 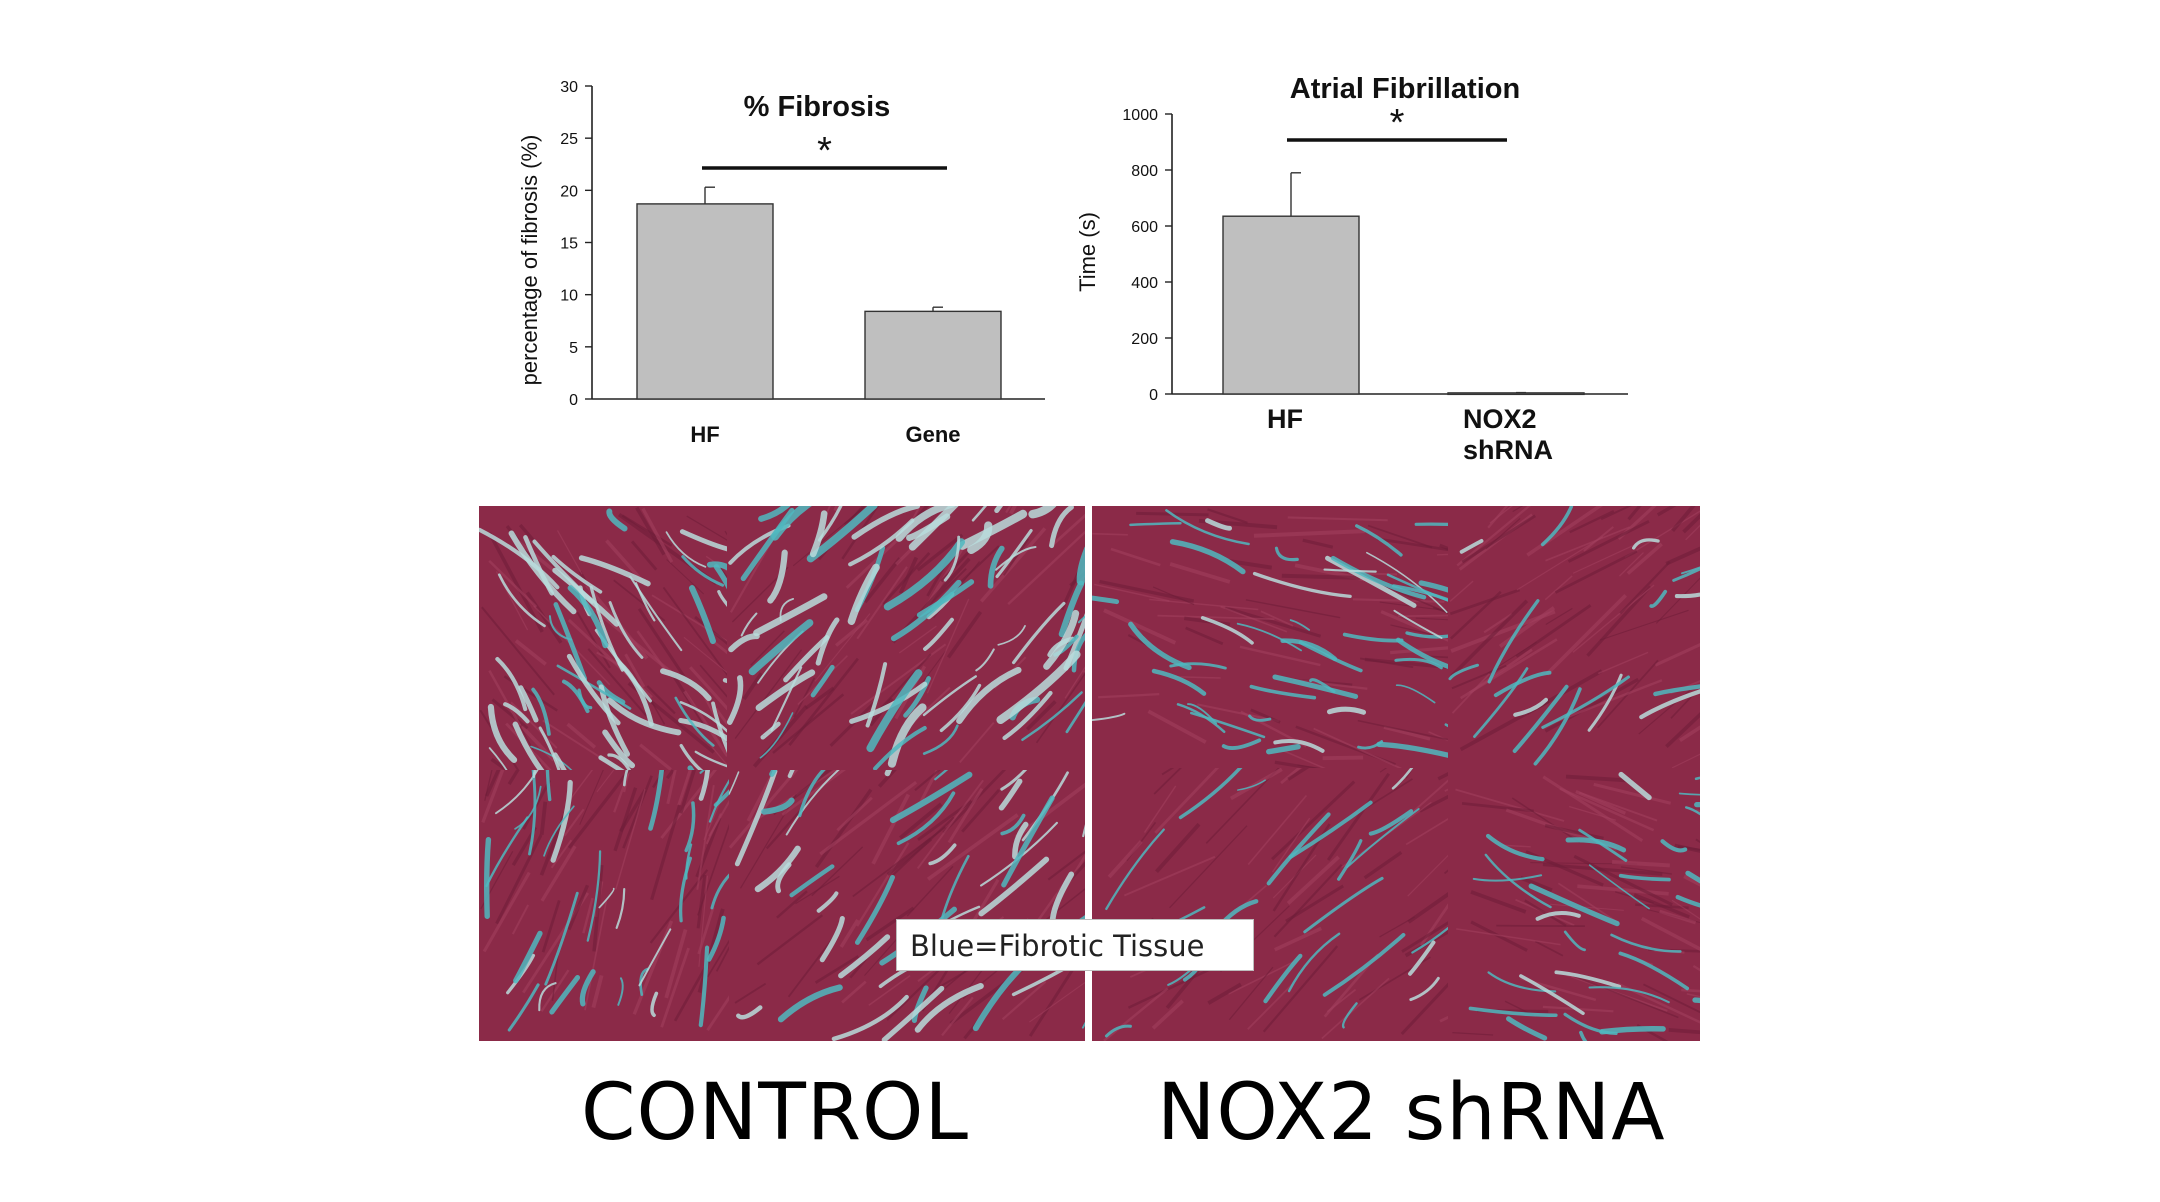 What do you see at coordinates (802, 263) in the screenshot?
I see `plot-area: 0 5 10 15 20 25 30 HF Gene *` at bounding box center [802, 263].